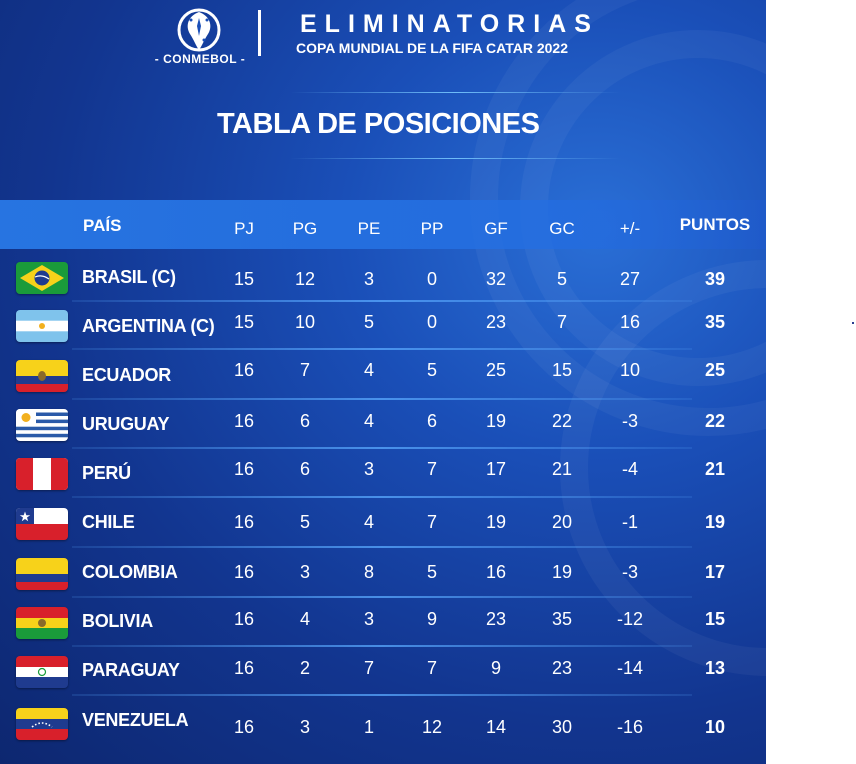 This screenshot has width=856, height=764. What do you see at coordinates (42, 425) in the screenshot?
I see `uruguay-flag-icon` at bounding box center [42, 425].